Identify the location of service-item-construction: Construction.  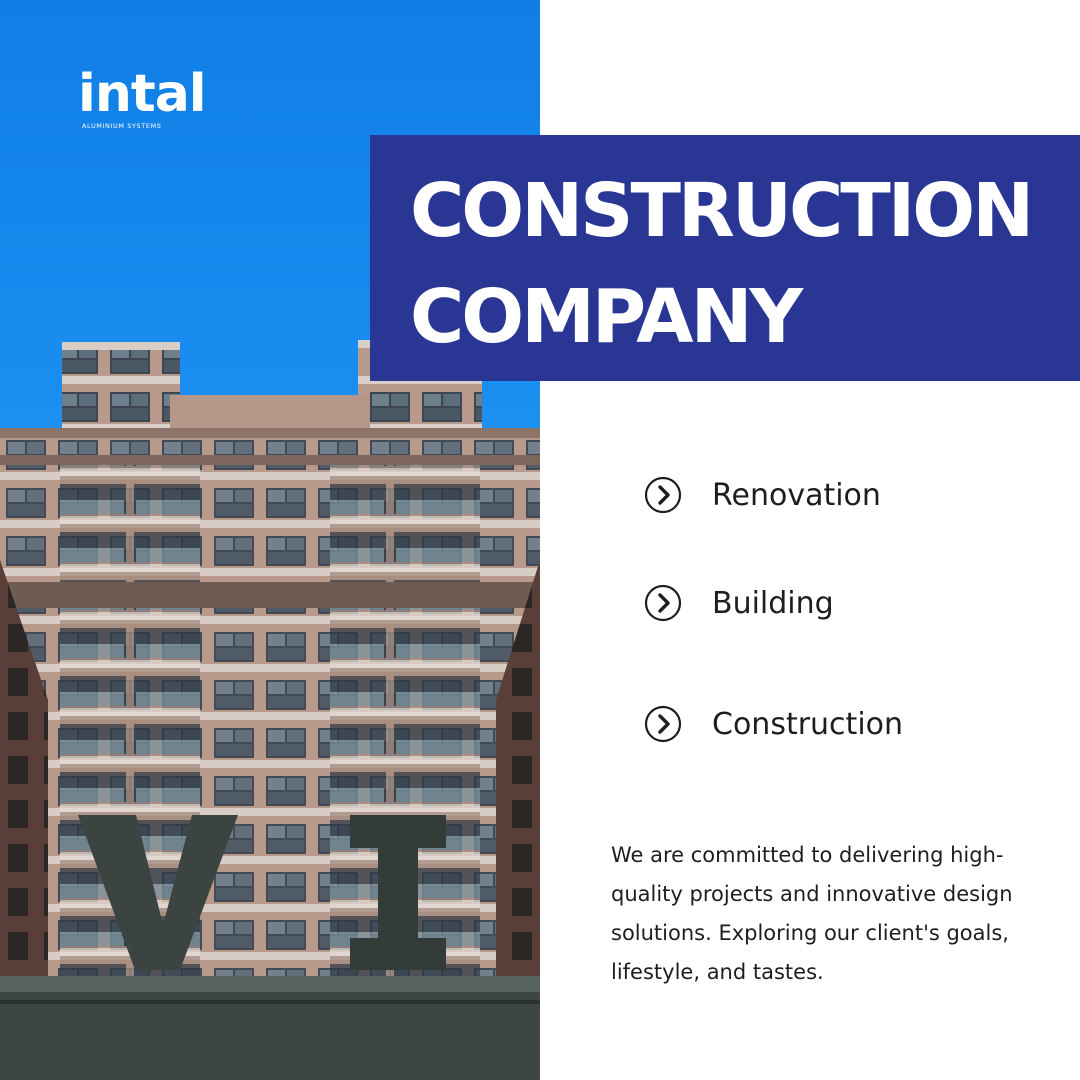
(773, 724).